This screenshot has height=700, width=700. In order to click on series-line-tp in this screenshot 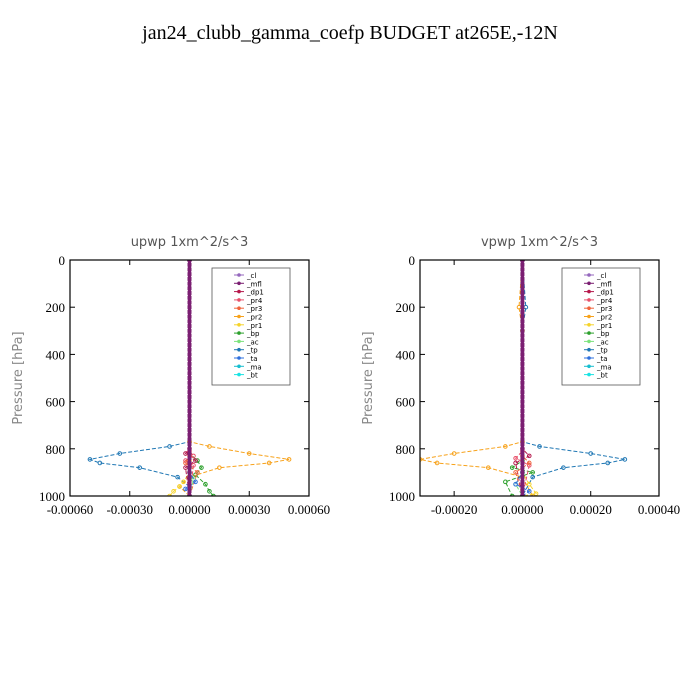, I will do `click(139, 378)`.